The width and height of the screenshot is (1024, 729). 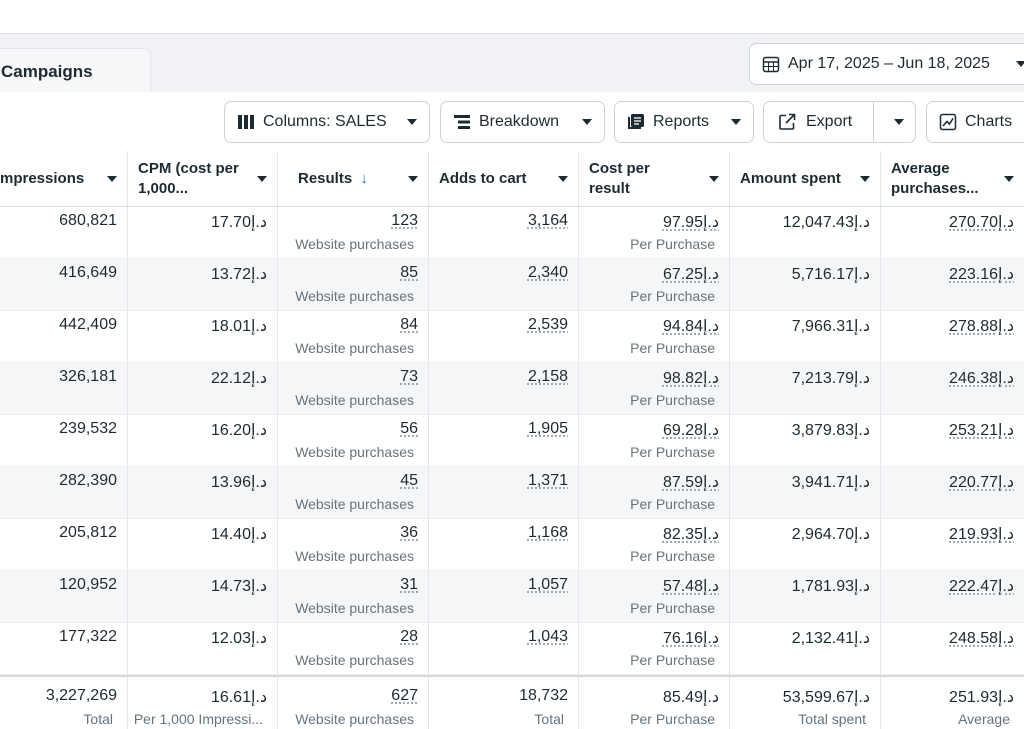 I want to click on cell-value: 73, so click(x=409, y=376).